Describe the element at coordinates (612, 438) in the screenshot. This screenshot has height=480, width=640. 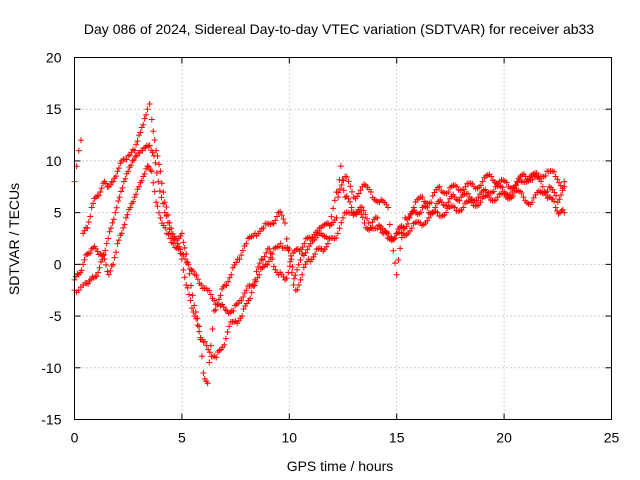
I see `x-tick-label: 25` at that location.